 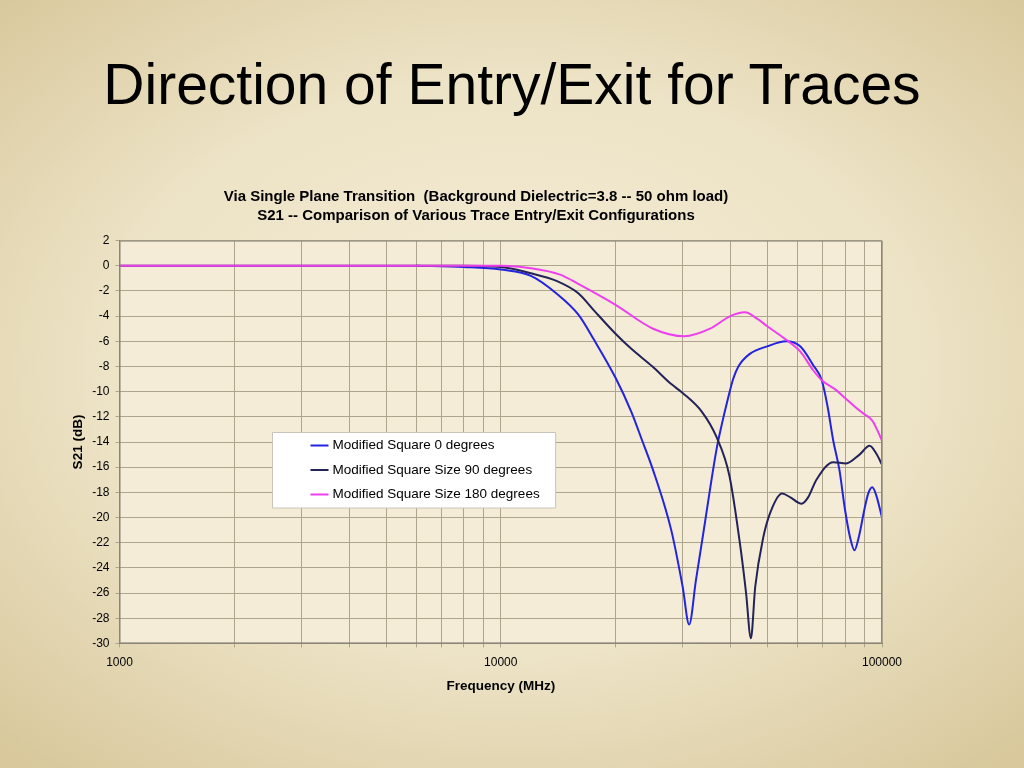 What do you see at coordinates (77, 442) in the screenshot?
I see `y-axis-title: S21 (dB)` at bounding box center [77, 442].